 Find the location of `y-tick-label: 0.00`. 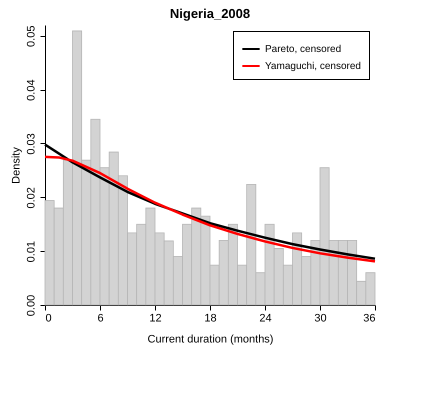

y-tick-label: 0.00 is located at coordinates (32, 305).